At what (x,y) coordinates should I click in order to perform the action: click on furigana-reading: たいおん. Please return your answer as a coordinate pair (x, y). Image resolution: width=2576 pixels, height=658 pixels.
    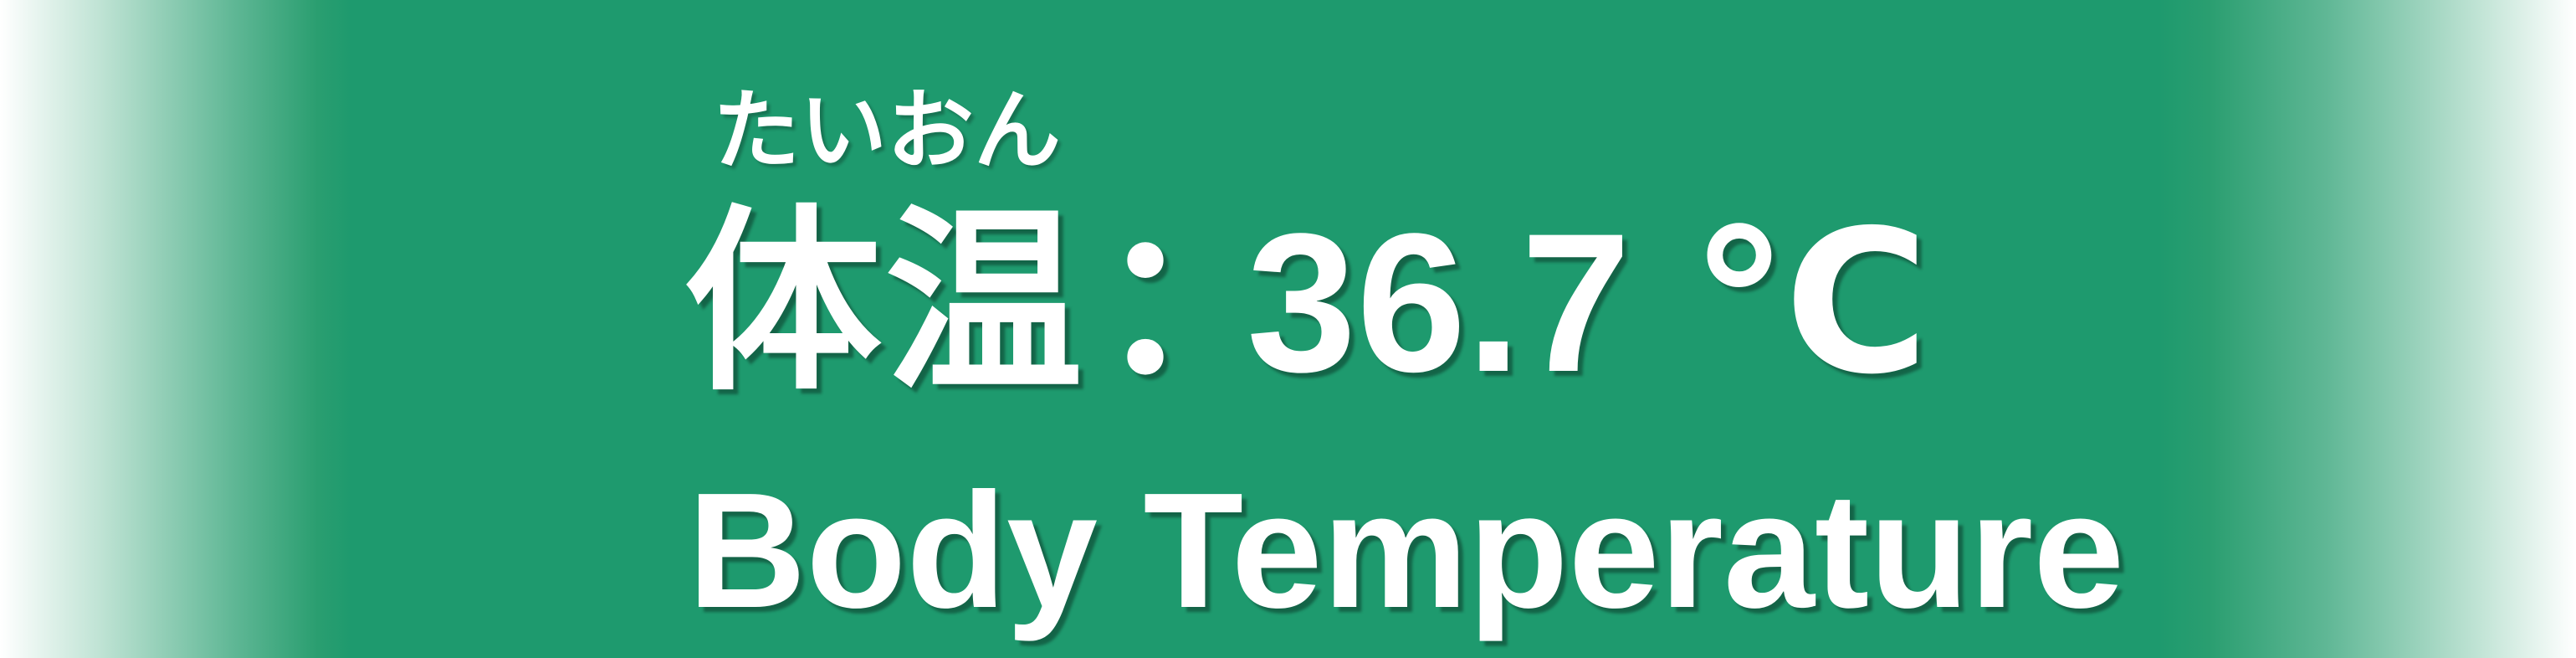
    Looking at the image, I should click on (887, 131).